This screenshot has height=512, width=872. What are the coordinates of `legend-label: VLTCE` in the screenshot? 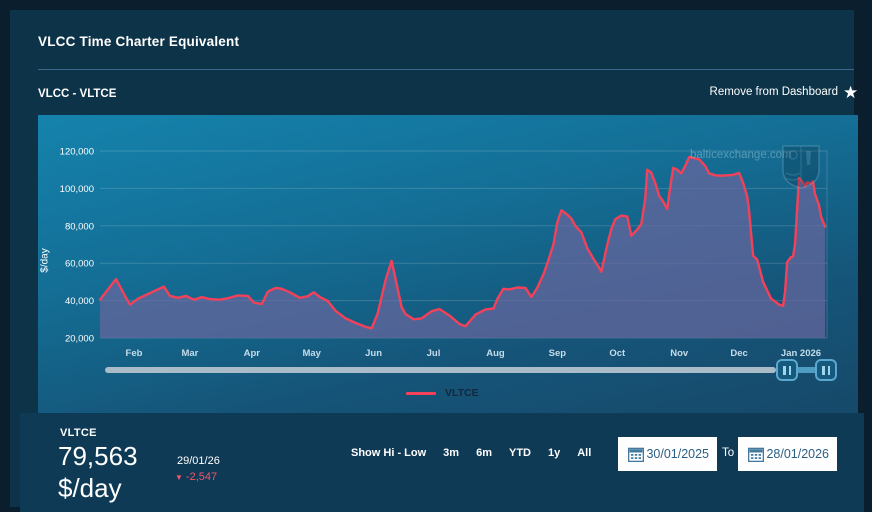 It's located at (462, 393).